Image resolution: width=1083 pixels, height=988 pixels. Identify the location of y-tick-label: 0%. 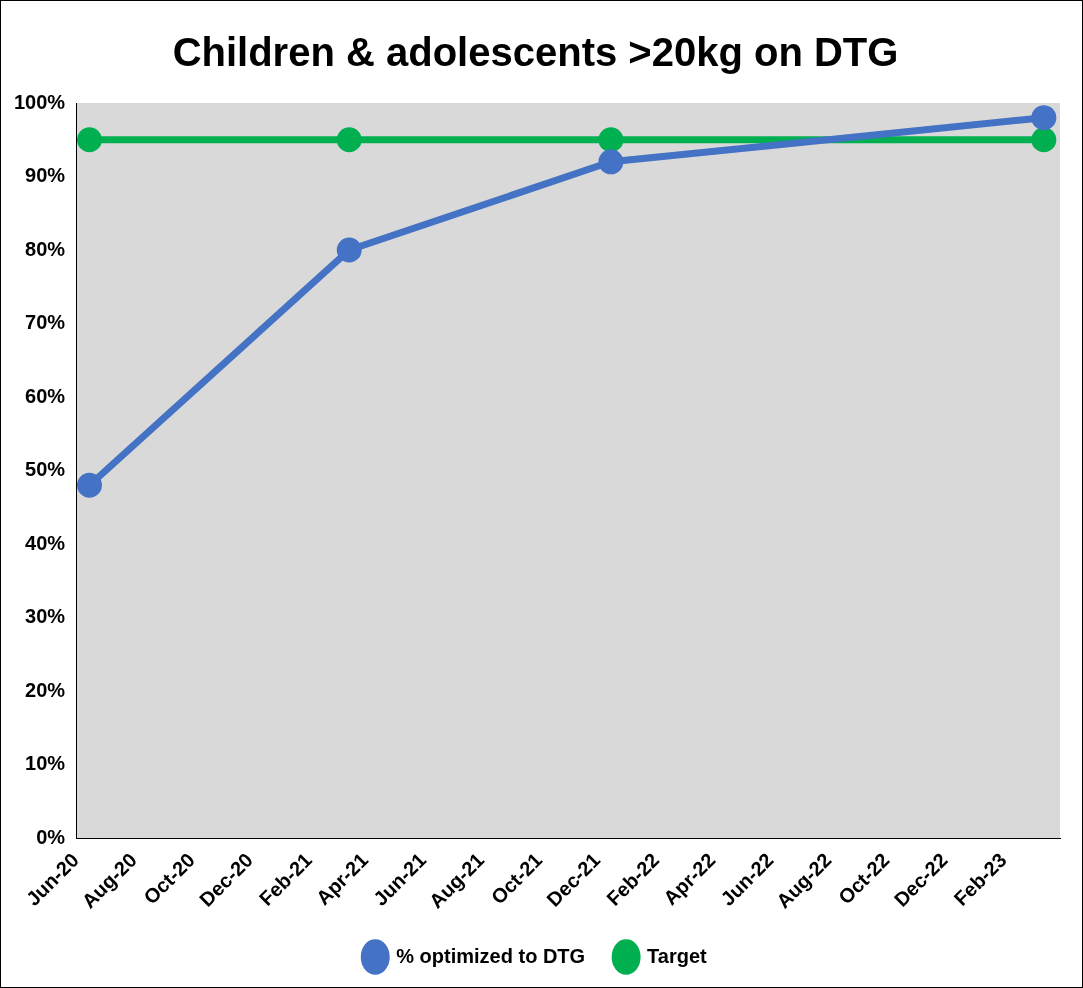
(51, 836).